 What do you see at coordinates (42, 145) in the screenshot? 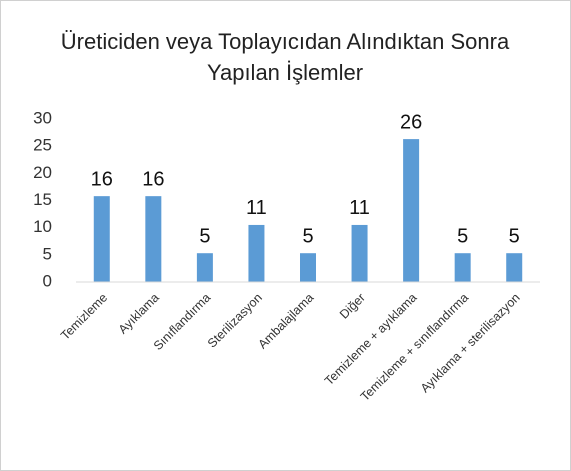
I see `y-tick-label: 25` at bounding box center [42, 145].